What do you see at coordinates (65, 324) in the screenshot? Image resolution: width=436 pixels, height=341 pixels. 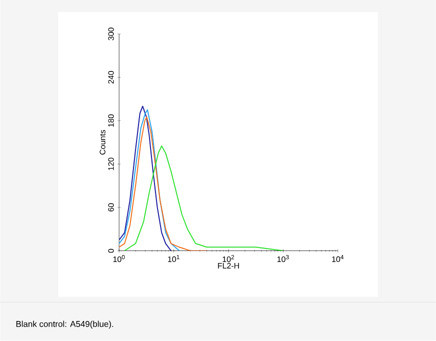 I see `text: Blank control: A549(blue).` at bounding box center [65, 324].